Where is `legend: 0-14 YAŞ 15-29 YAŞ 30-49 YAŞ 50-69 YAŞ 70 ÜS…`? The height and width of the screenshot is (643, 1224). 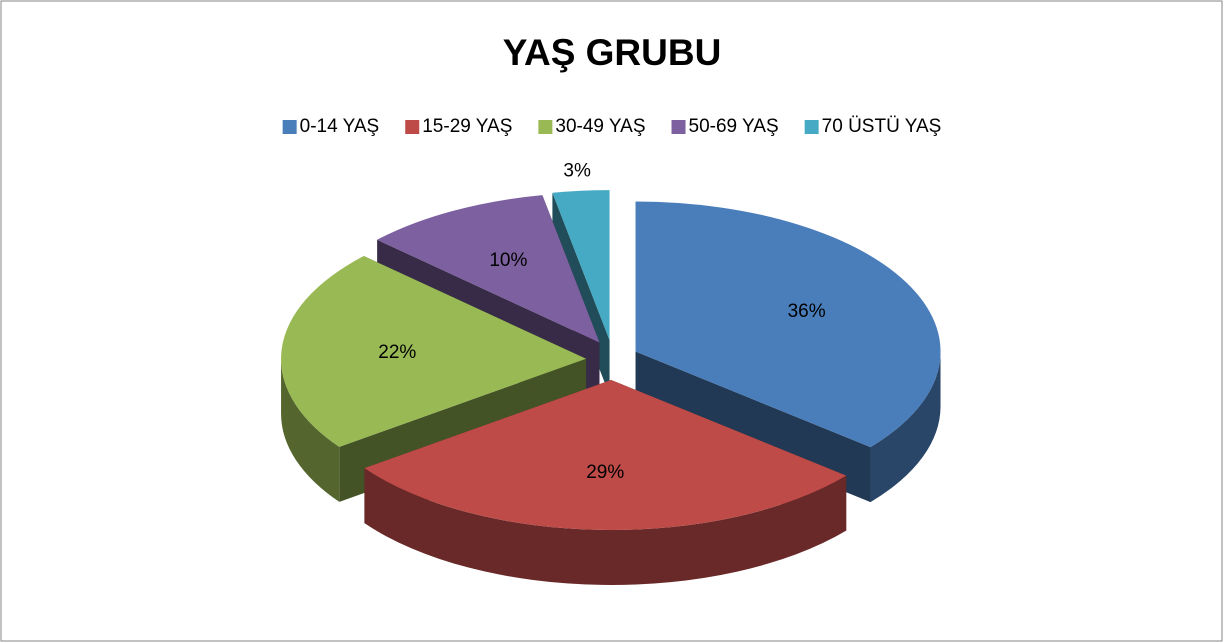
legend: 0-14 YAŞ 15-29 YAŞ 30-49 YAŞ 50-69 YAŞ 70 ÜS… is located at coordinates (612, 126).